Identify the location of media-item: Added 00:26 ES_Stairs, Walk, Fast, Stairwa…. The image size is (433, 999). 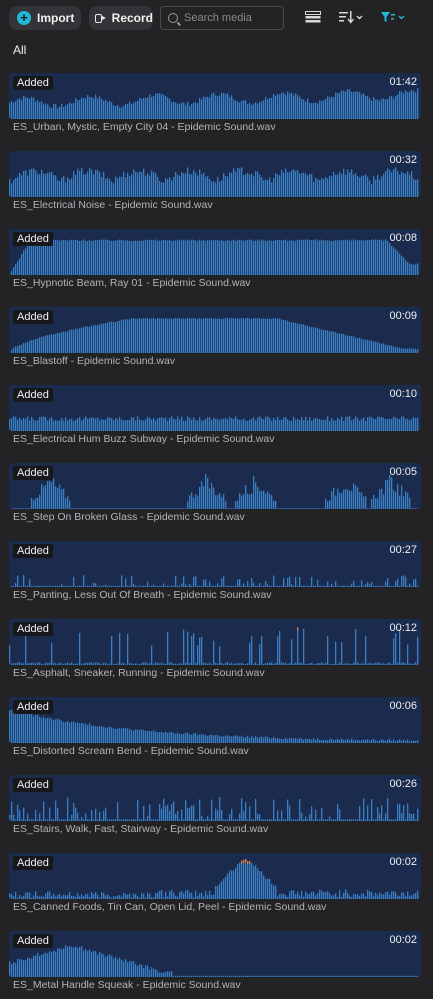
(215, 805).